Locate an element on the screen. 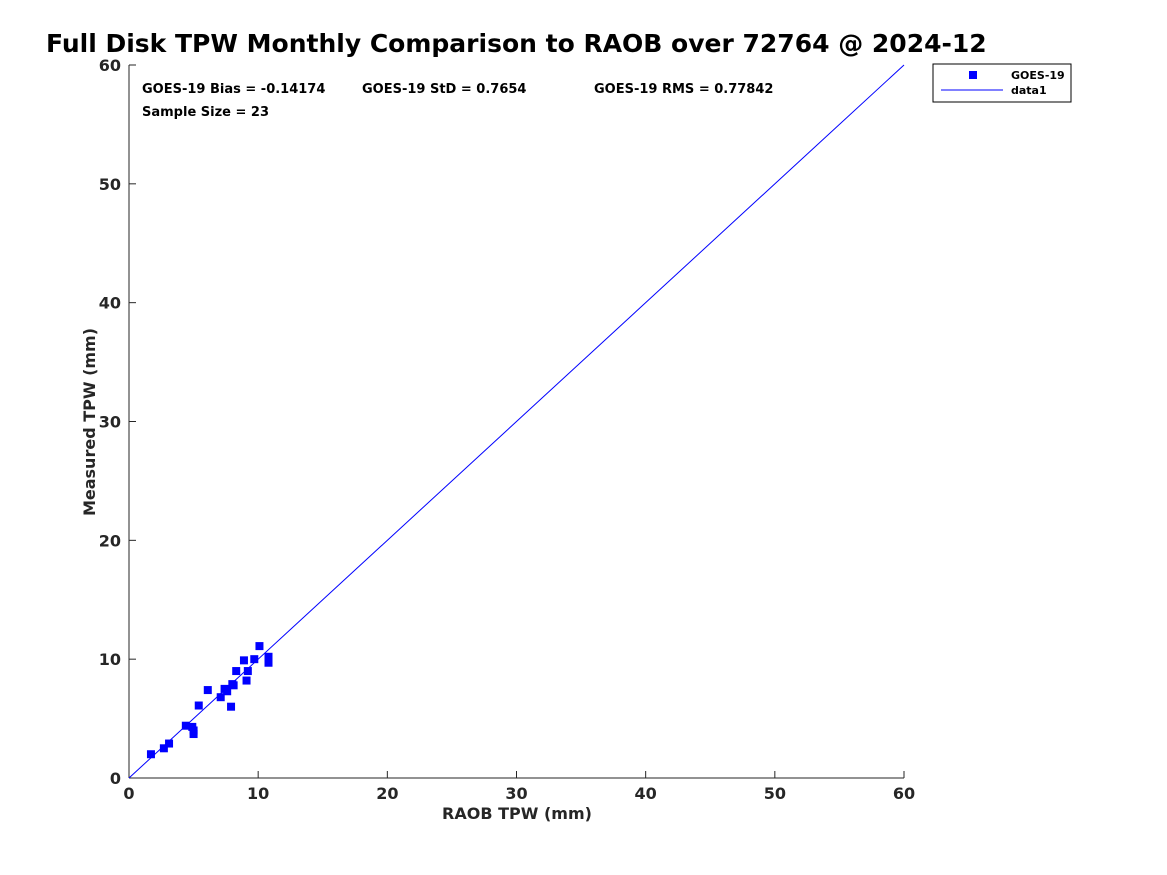 The image size is (1167, 875). y-axis-label: Measured TPW (mm) is located at coordinates (89, 422).